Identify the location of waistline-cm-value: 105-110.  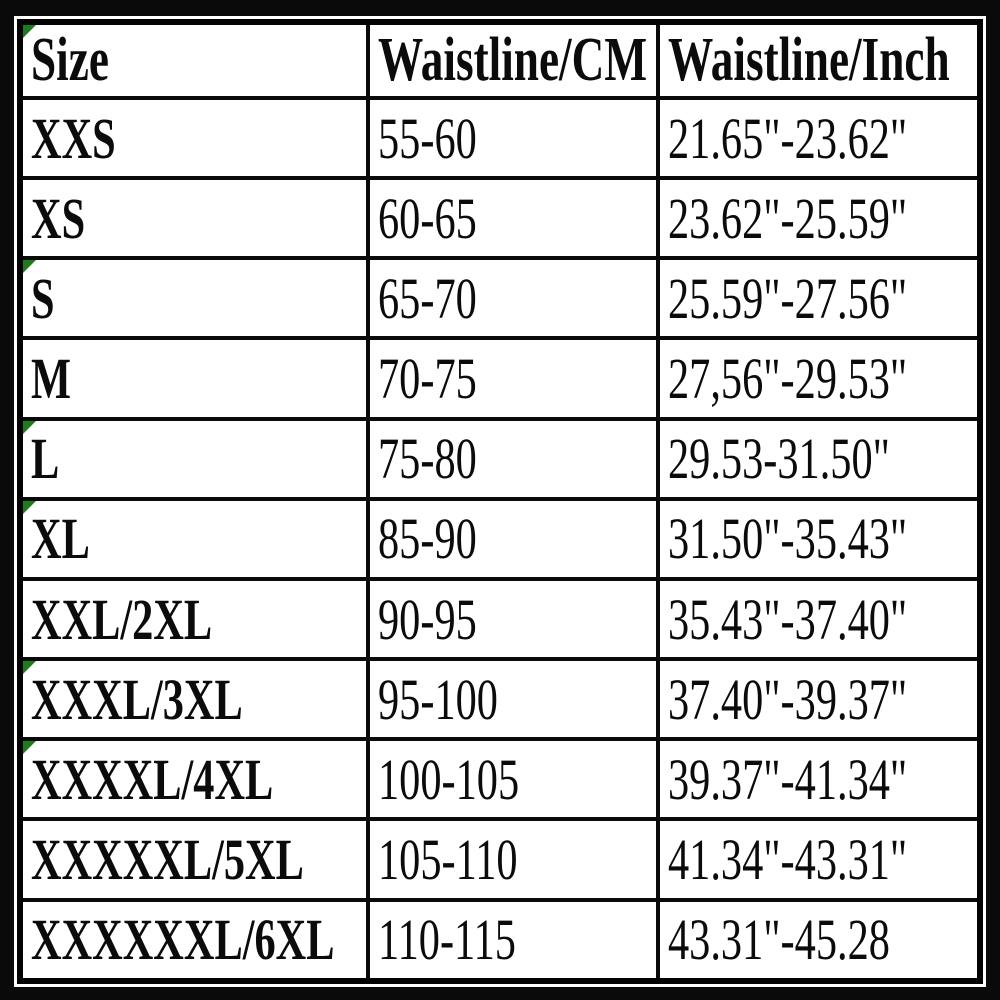
(448, 859).